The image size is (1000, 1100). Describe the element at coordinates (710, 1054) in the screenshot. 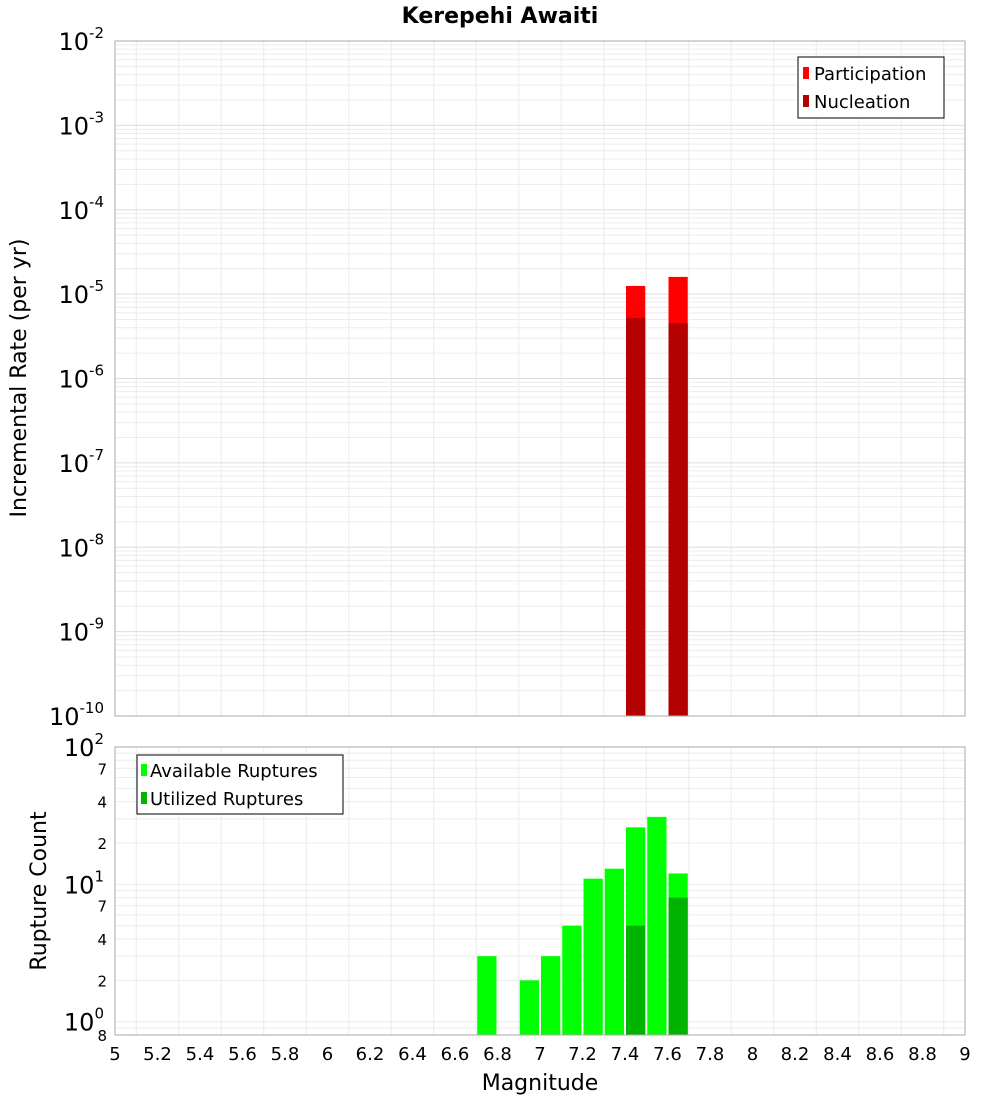

I see `x-tick-label: 7.8` at that location.